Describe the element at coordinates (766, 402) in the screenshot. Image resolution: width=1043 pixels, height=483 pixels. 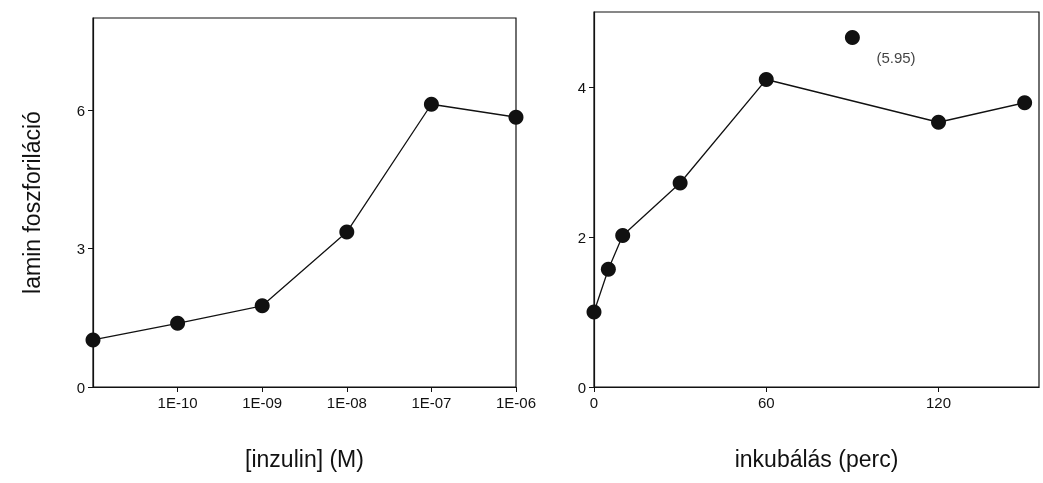
I see `x-tick-label: 60` at that location.